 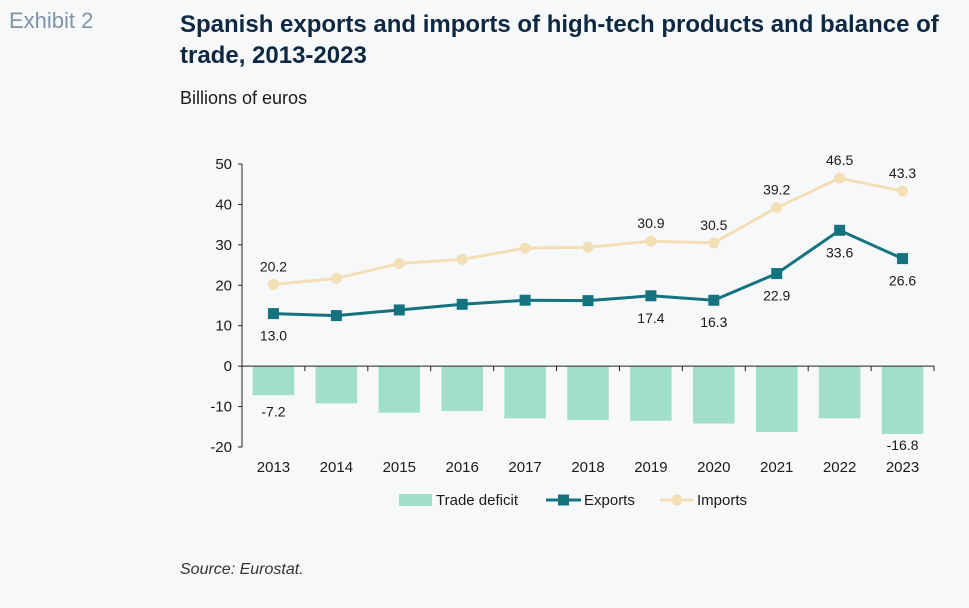 I want to click on y-tick-label: -20, so click(x=221, y=447).